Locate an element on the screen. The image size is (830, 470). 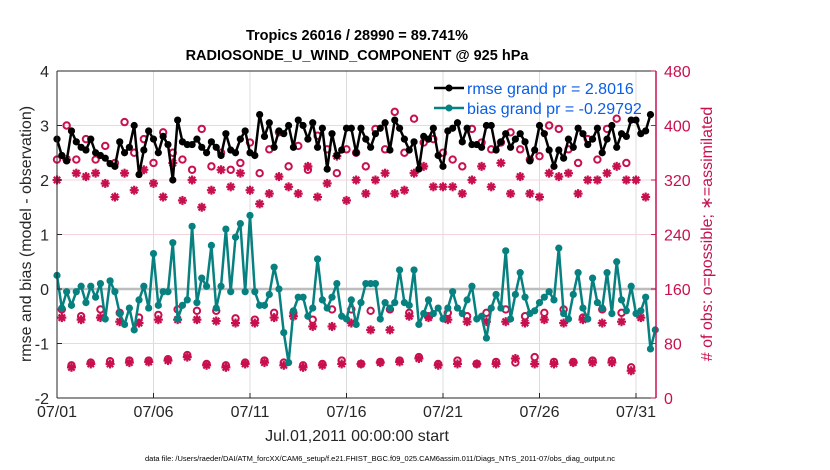
legend-rmse-label: rmse grand pr = 2.8016 is located at coordinates (550, 89).